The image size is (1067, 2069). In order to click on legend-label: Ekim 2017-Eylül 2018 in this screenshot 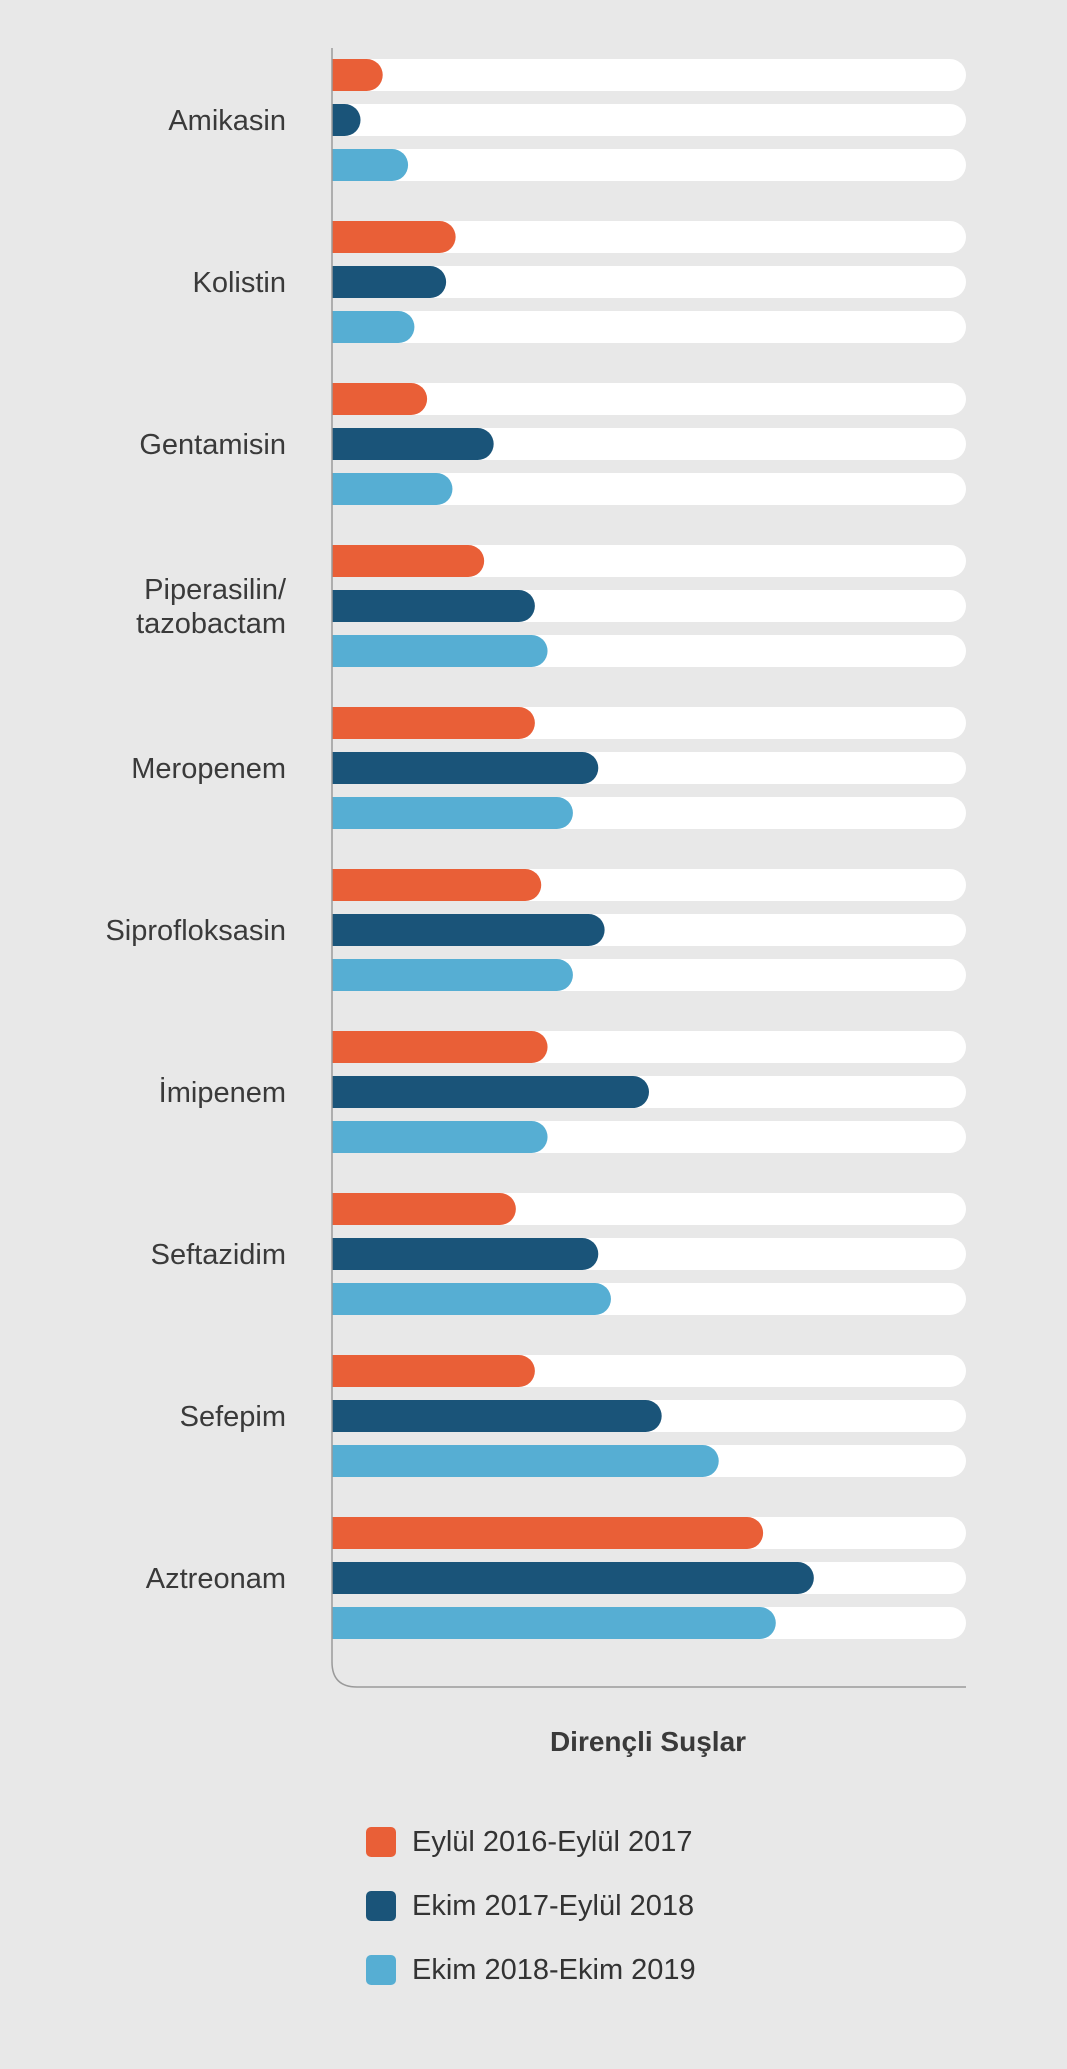, I will do `click(553, 1905)`.